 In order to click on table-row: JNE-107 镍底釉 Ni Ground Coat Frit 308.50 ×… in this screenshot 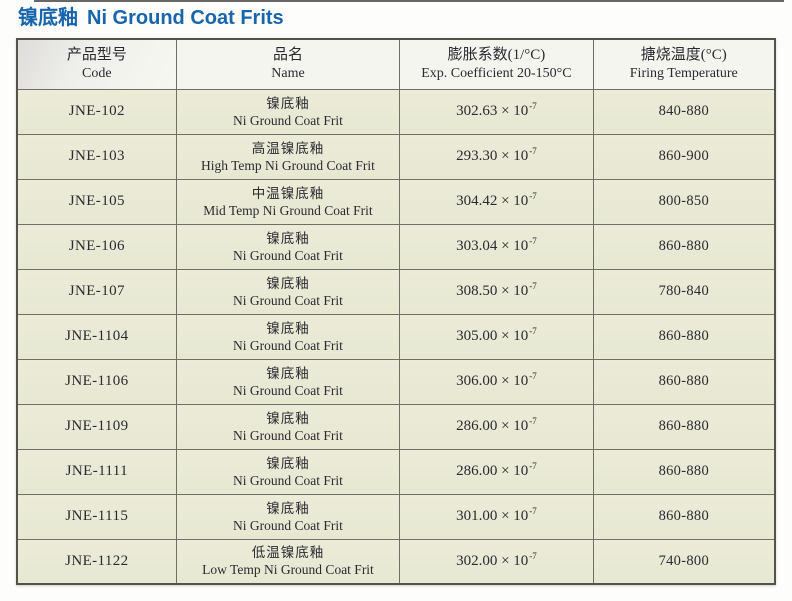, I will do `click(396, 291)`.